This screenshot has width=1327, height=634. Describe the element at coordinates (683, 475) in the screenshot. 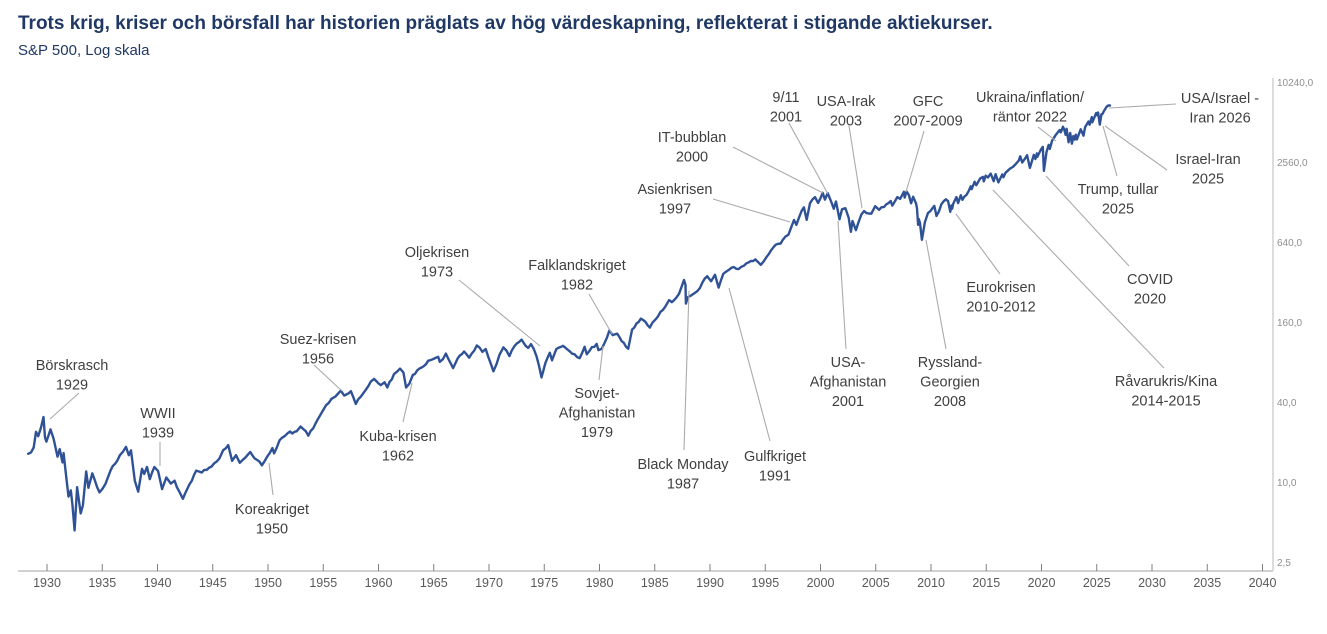

I see `annotation-label: Black Monday 1987` at that location.